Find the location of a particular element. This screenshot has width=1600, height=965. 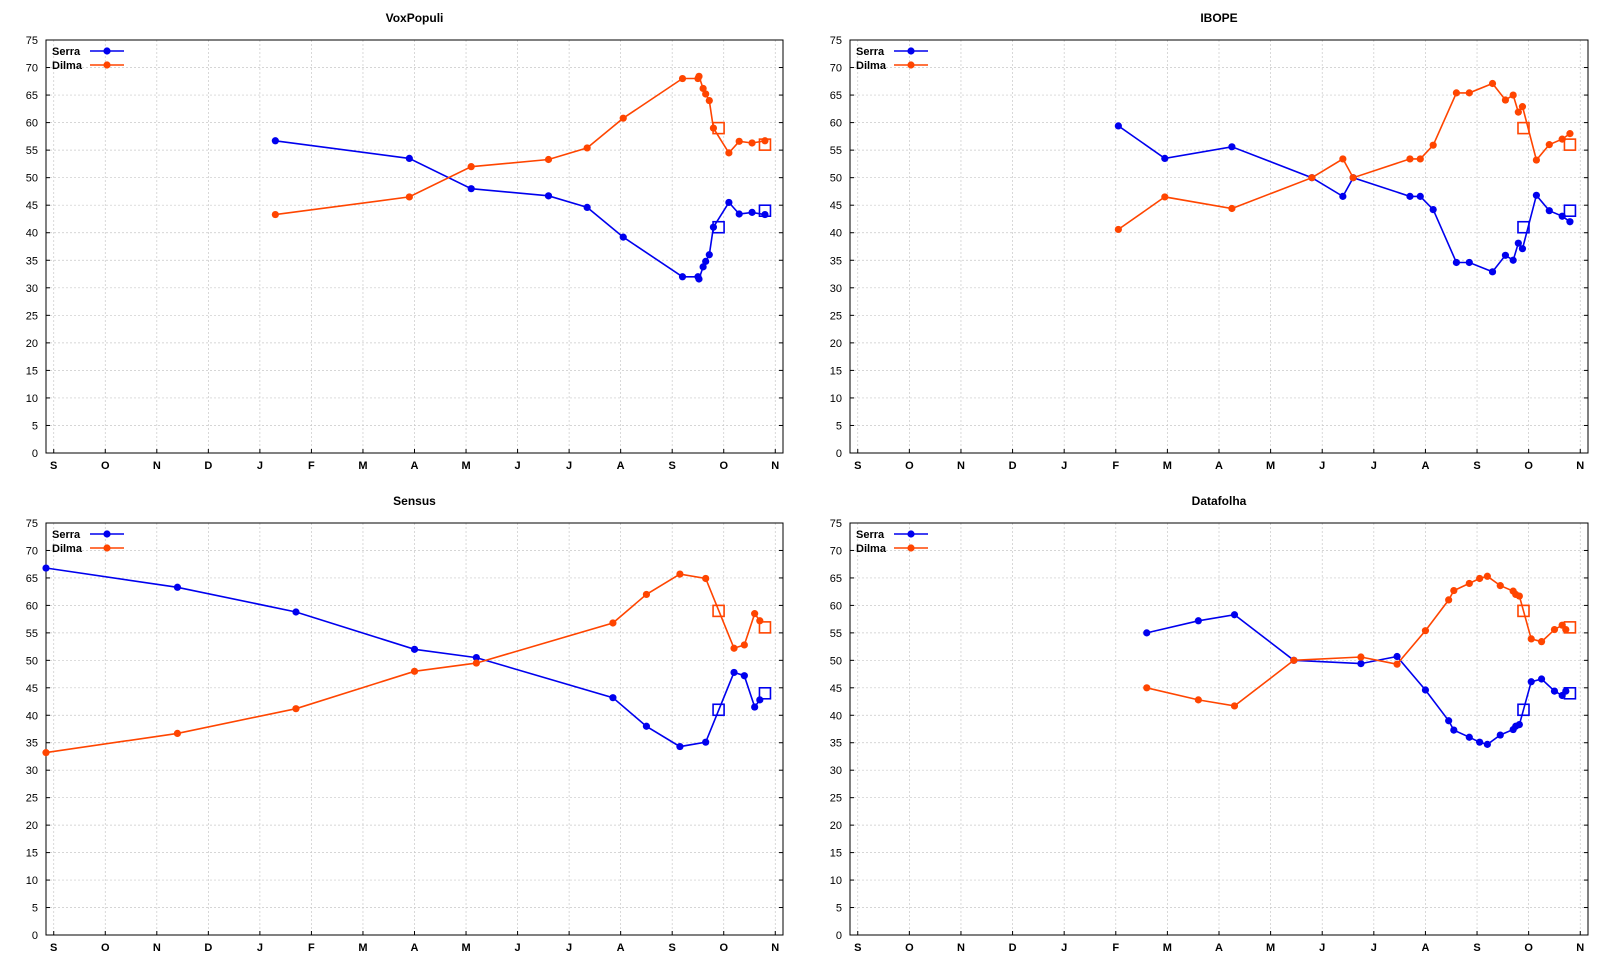

y-tick-label: 50 is located at coordinates (836, 661).